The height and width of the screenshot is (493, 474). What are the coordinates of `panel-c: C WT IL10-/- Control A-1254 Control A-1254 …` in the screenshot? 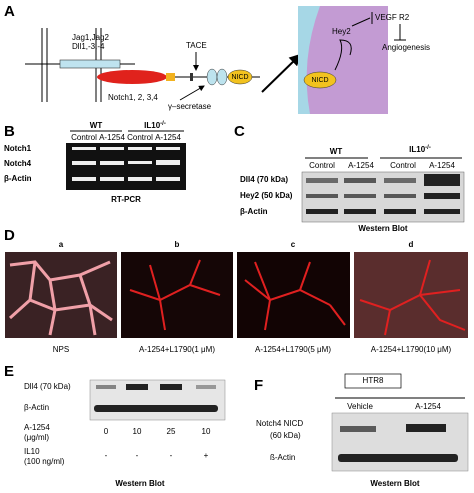 It's located at (349, 178).